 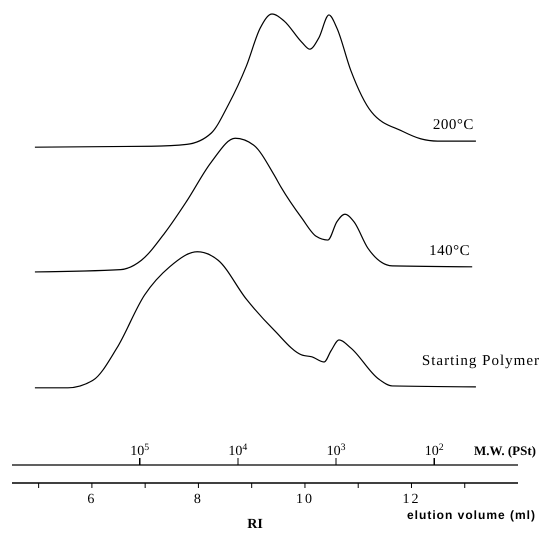 I want to click on text: RI, so click(x=255, y=524).